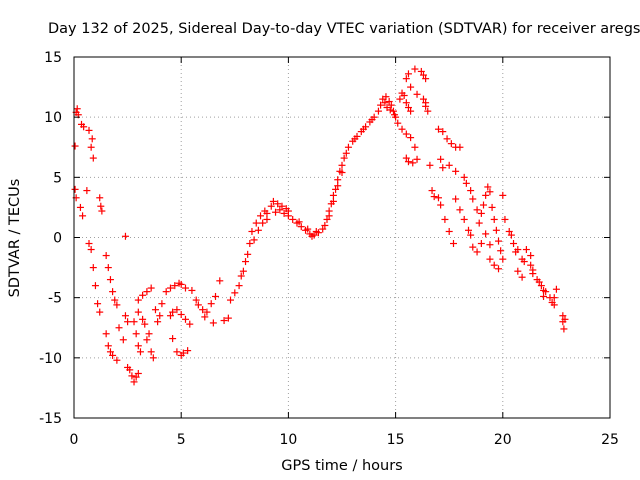 Image resolution: width=640 pixels, height=480 pixels. I want to click on y-tick-label: 10, so click(53, 118).